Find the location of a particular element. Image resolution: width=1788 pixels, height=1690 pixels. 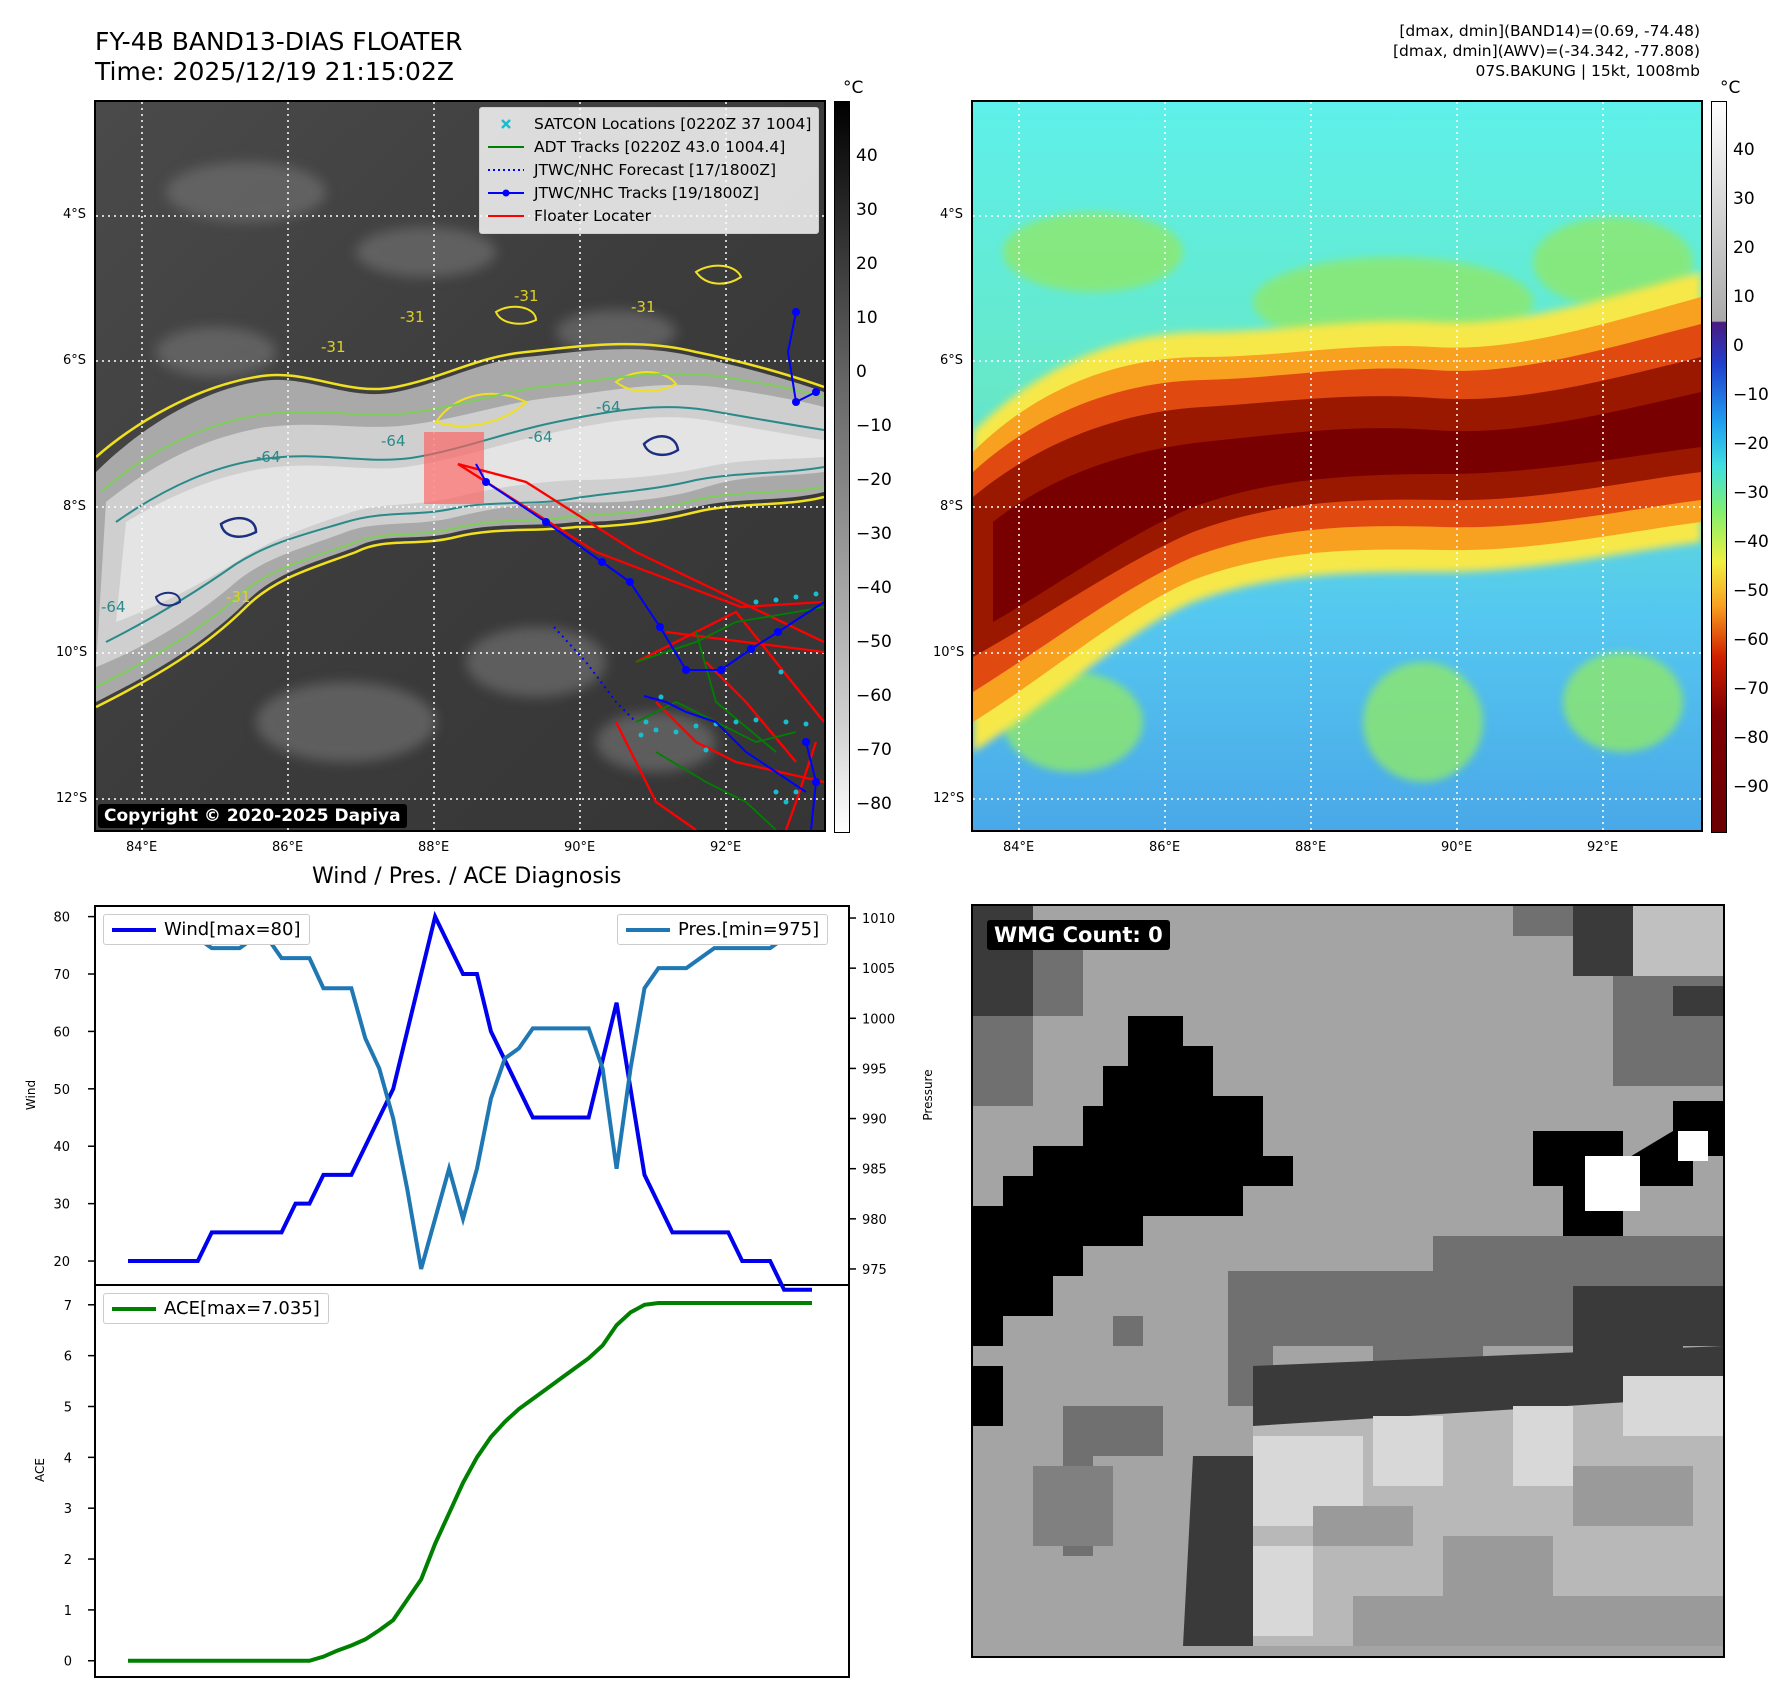

pressure-legend: Pres.[min=975] is located at coordinates (723, 929).